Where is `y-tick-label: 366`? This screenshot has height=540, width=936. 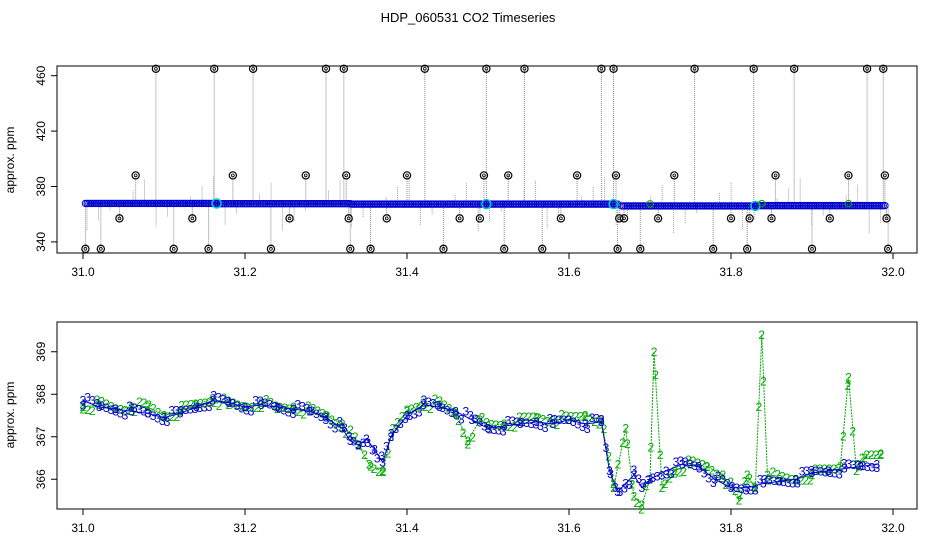
y-tick-label: 366 is located at coordinates (41, 479).